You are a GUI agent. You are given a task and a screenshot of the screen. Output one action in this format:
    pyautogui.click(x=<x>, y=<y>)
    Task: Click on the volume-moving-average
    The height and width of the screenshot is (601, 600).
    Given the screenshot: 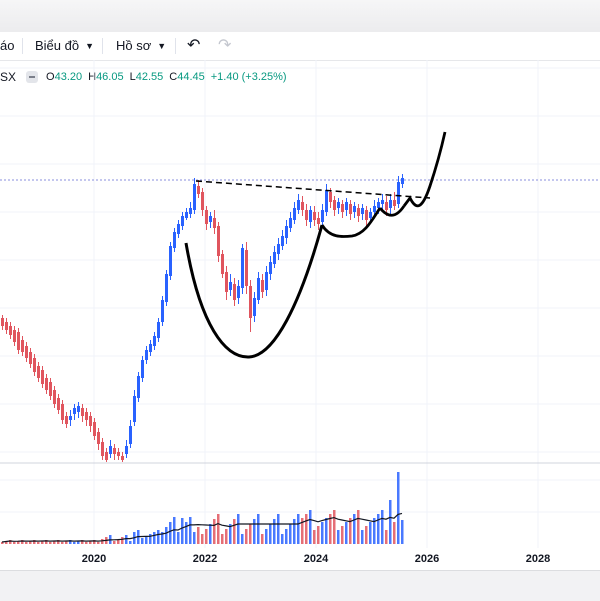 What is the action you would take?
    pyautogui.click(x=202, y=527)
    